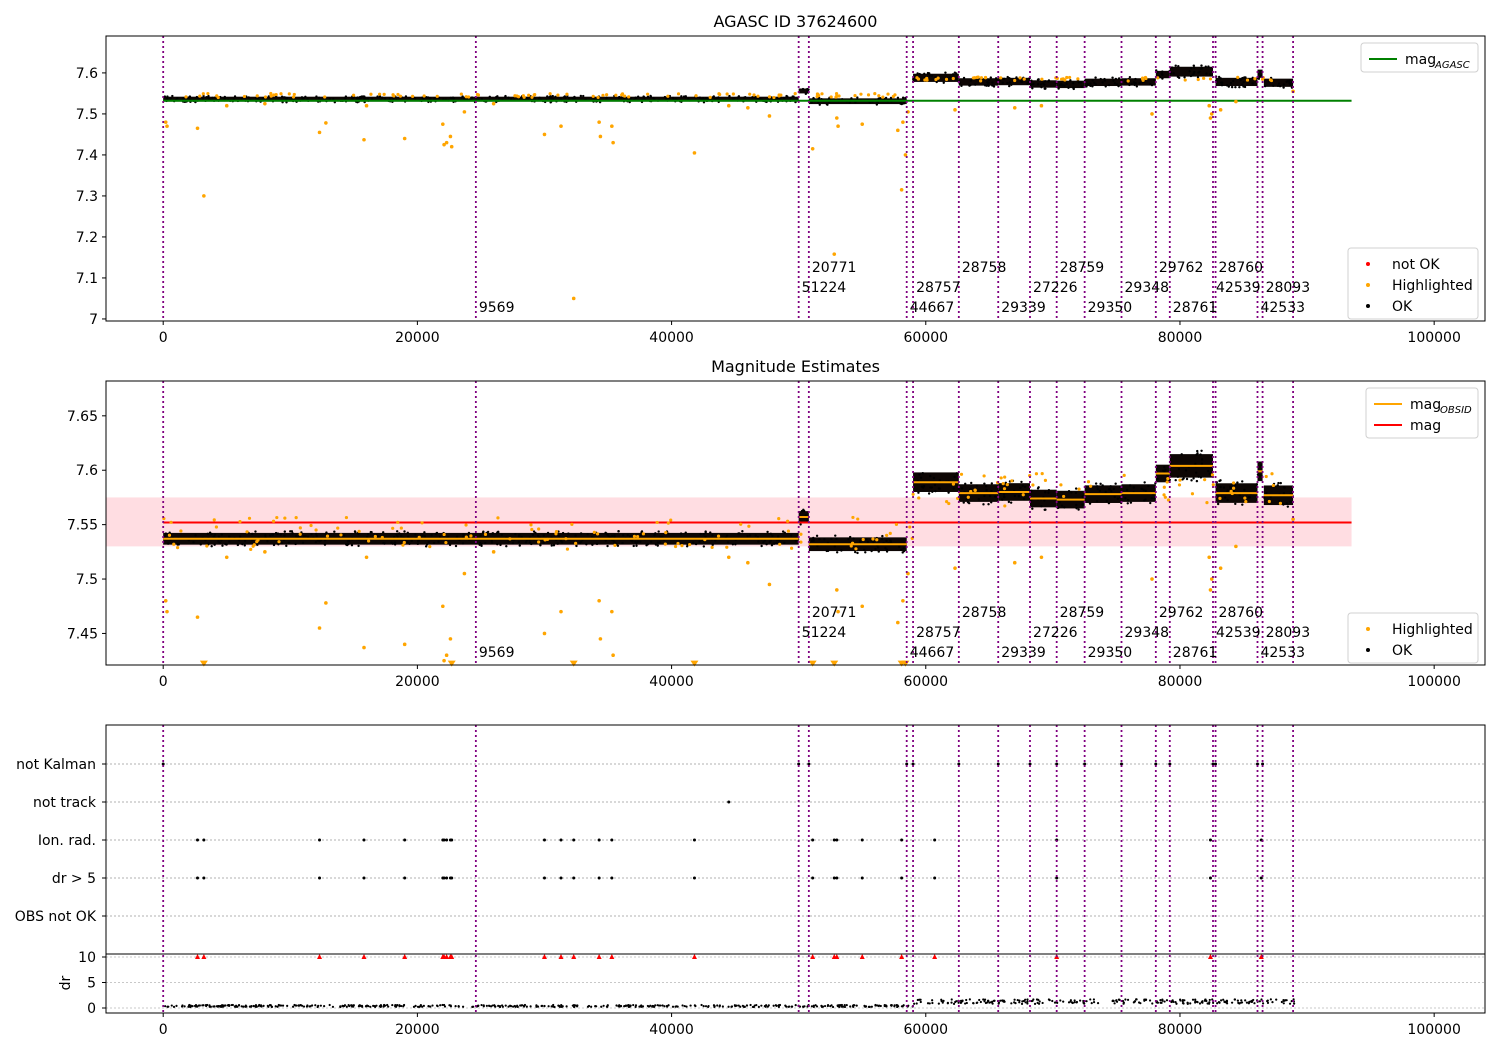 The image size is (1500, 1050). Describe the element at coordinates (1082, 268) in the screenshot. I see `obsid-label: 28759` at that location.